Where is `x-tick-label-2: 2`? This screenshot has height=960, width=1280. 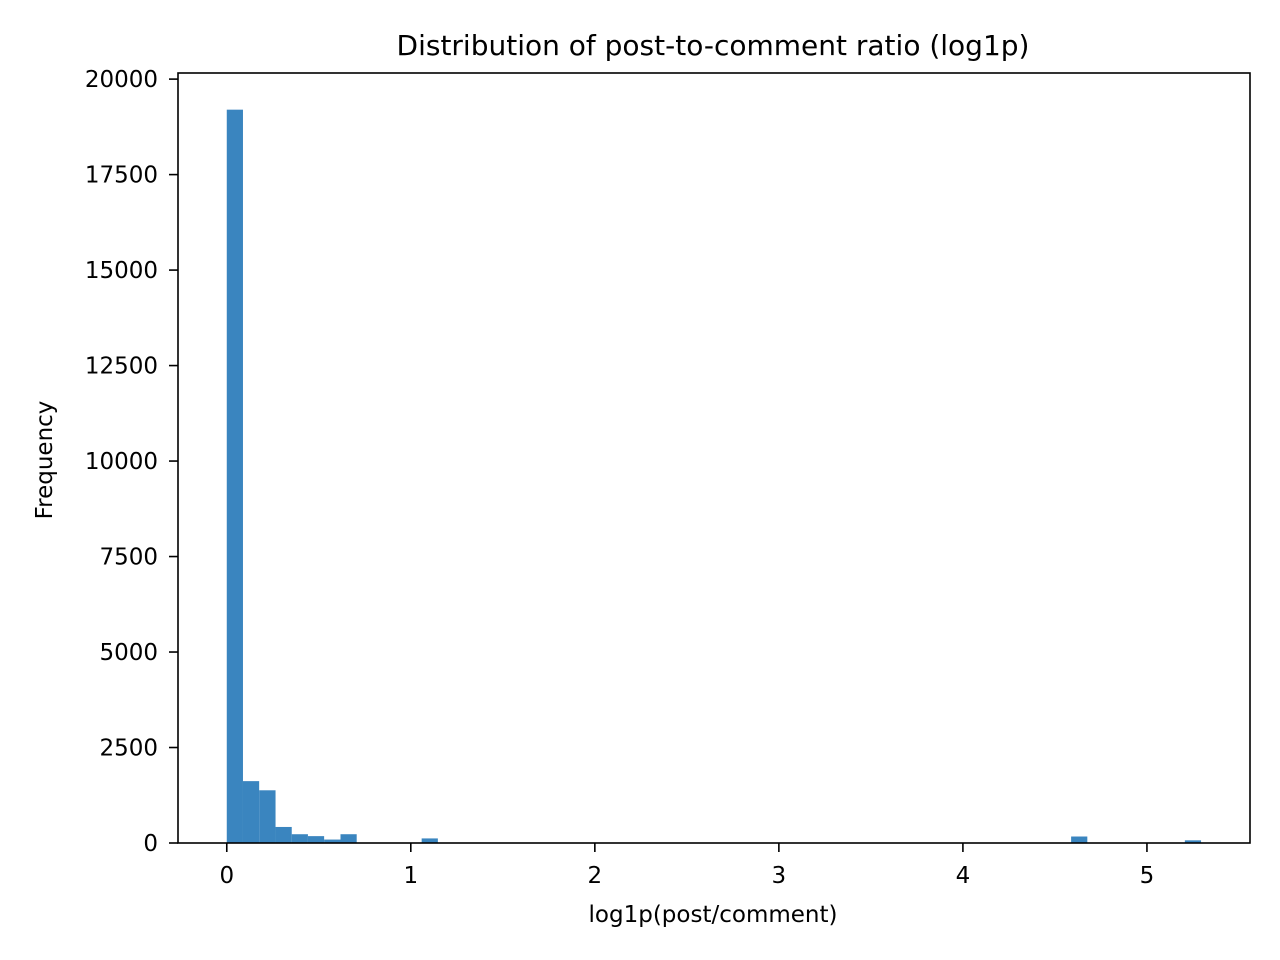 x-tick-label-2: 2 is located at coordinates (595, 876).